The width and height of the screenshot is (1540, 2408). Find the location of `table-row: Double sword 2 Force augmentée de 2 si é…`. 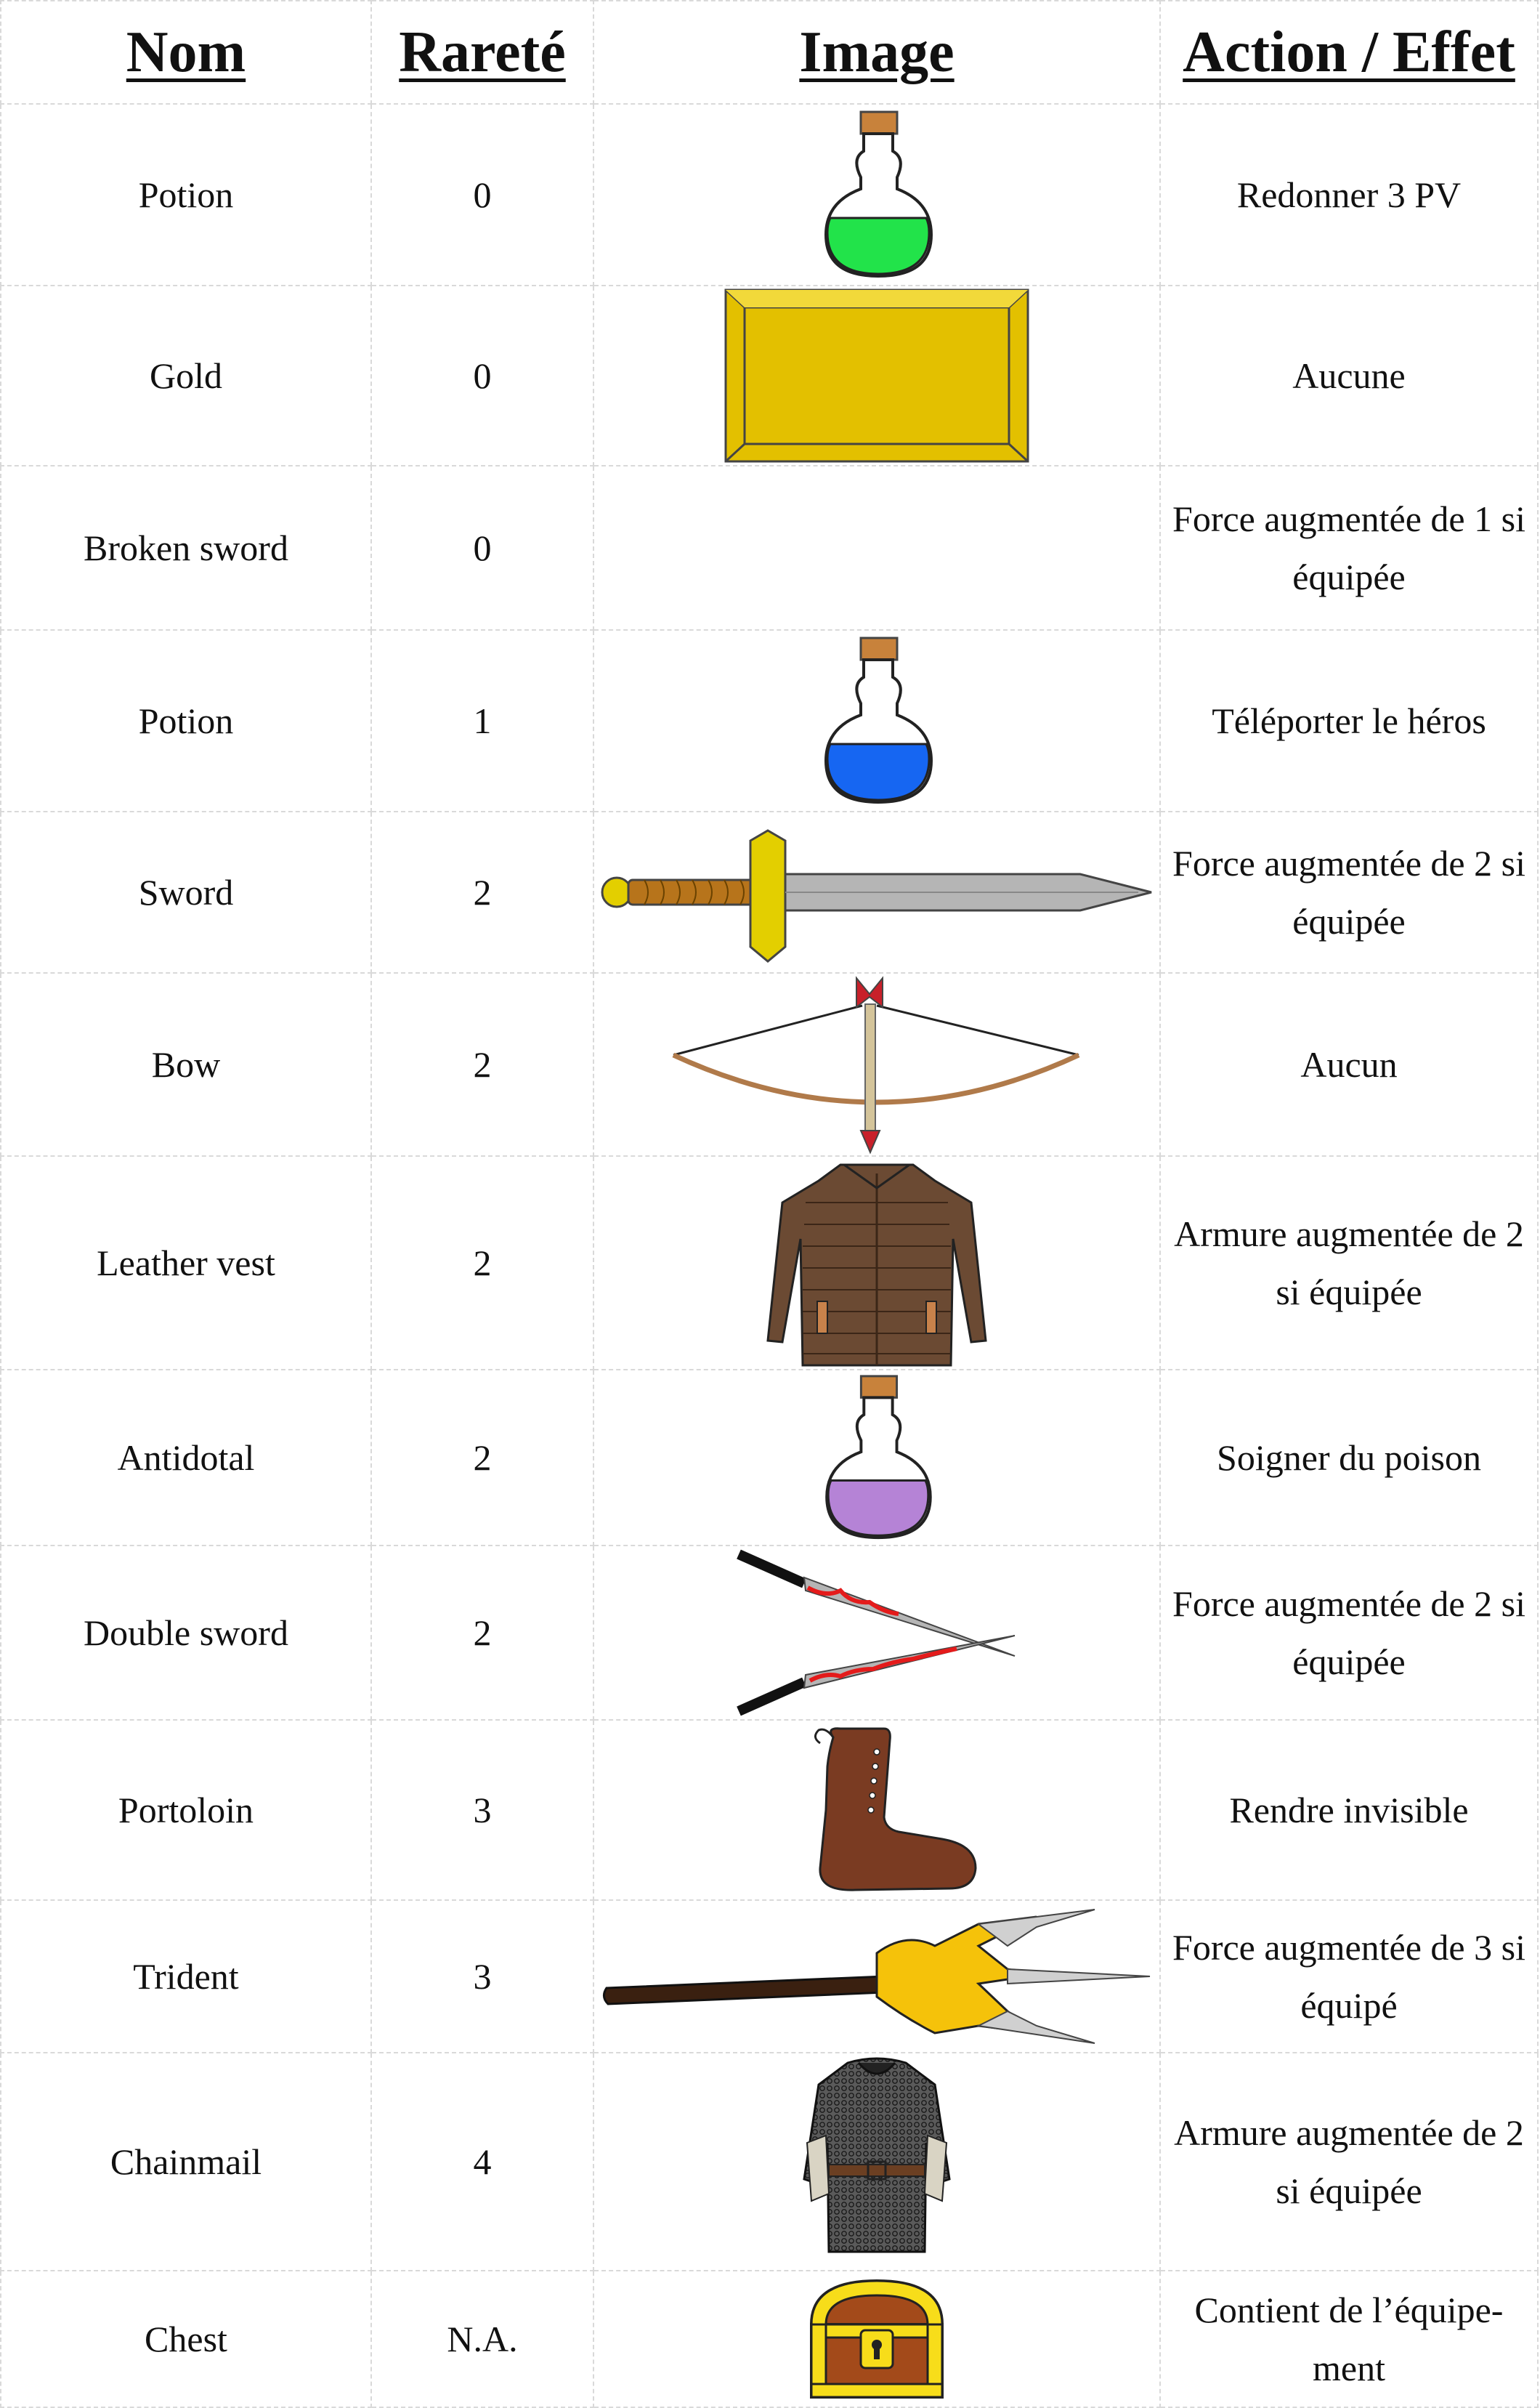

table-row: Double sword 2 Force augmentée de 2 si é… is located at coordinates (769, 1633).